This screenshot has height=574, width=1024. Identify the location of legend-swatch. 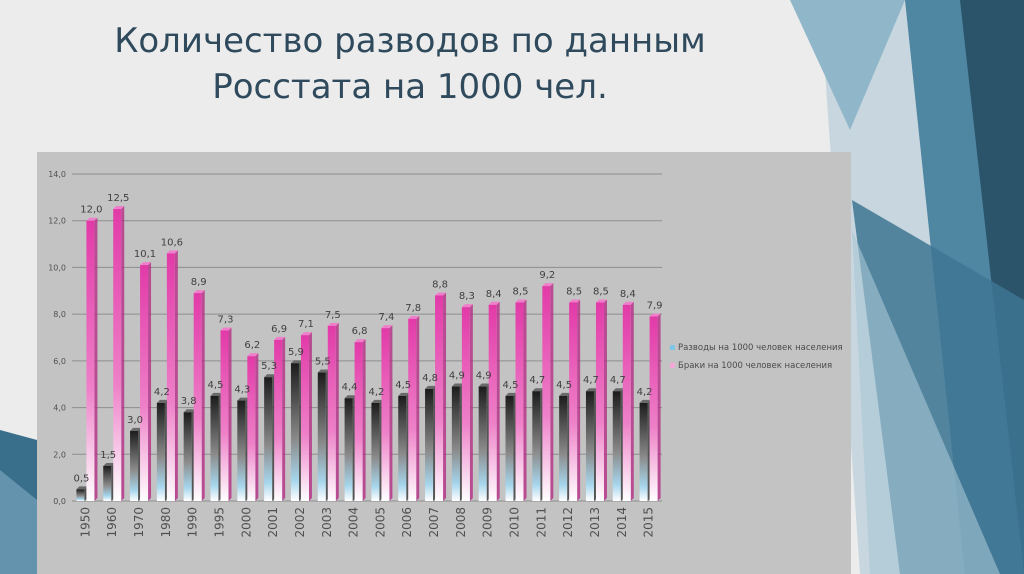
(672, 347).